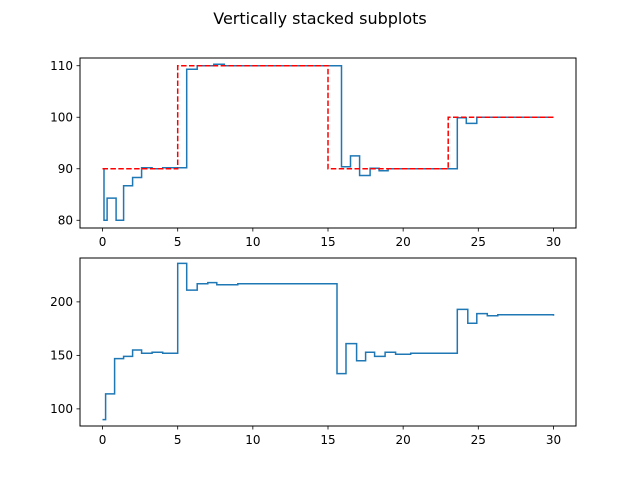 This screenshot has height=480, width=640. What do you see at coordinates (65, 169) in the screenshot?
I see `y-tick-label: 90` at bounding box center [65, 169].